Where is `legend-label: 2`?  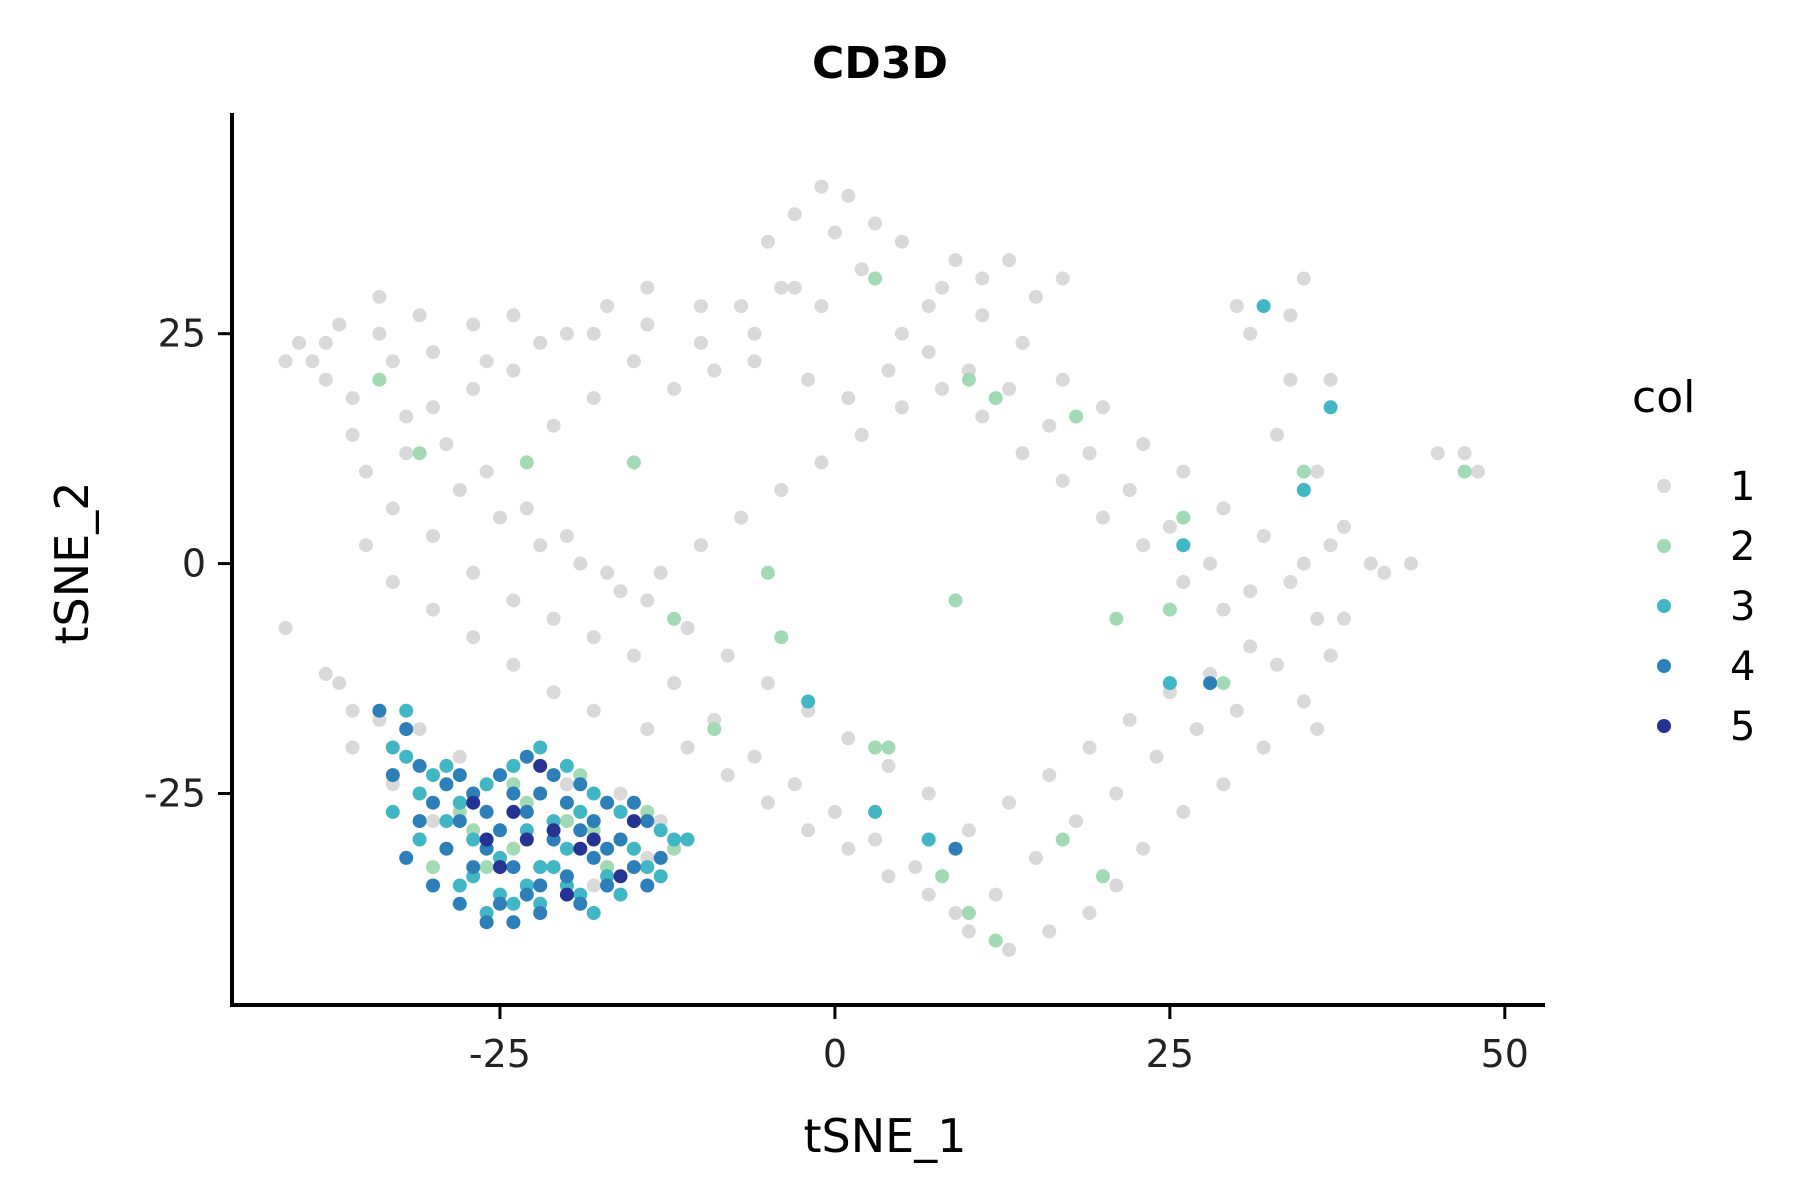 legend-label: 2 is located at coordinates (1742, 547).